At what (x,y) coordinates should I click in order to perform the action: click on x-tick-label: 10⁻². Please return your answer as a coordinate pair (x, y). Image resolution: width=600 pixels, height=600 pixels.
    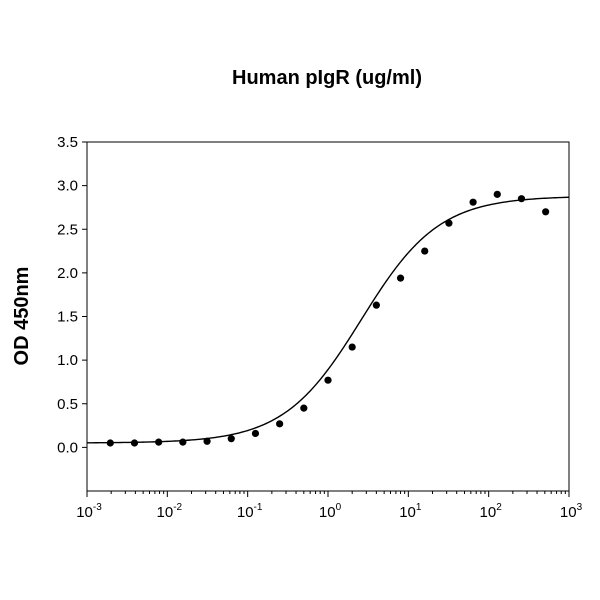
    Looking at the image, I should click on (170, 511).